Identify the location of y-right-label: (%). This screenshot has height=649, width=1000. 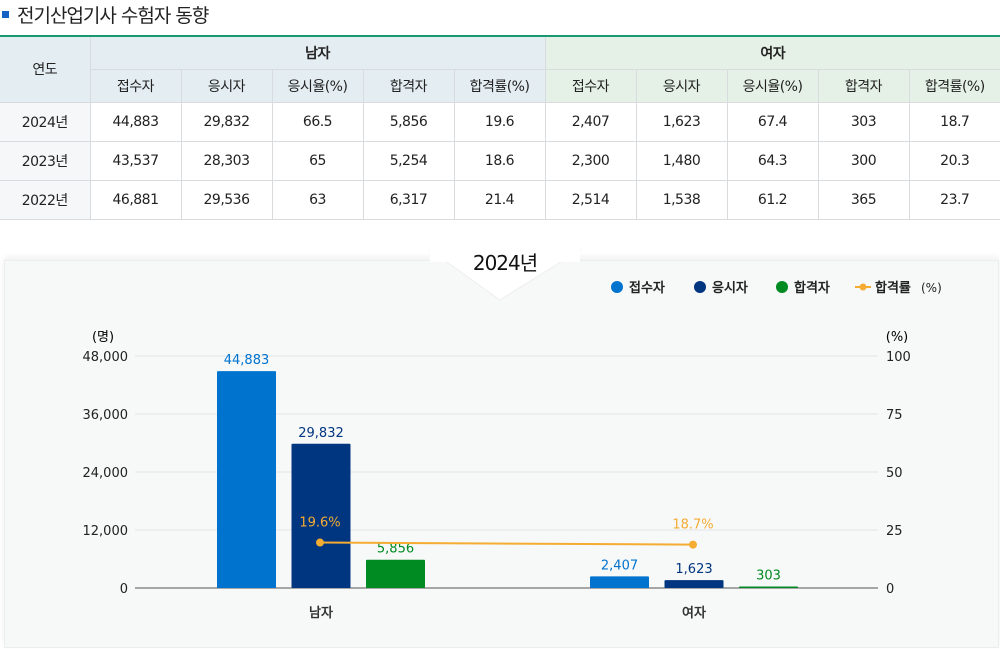
(897, 337).